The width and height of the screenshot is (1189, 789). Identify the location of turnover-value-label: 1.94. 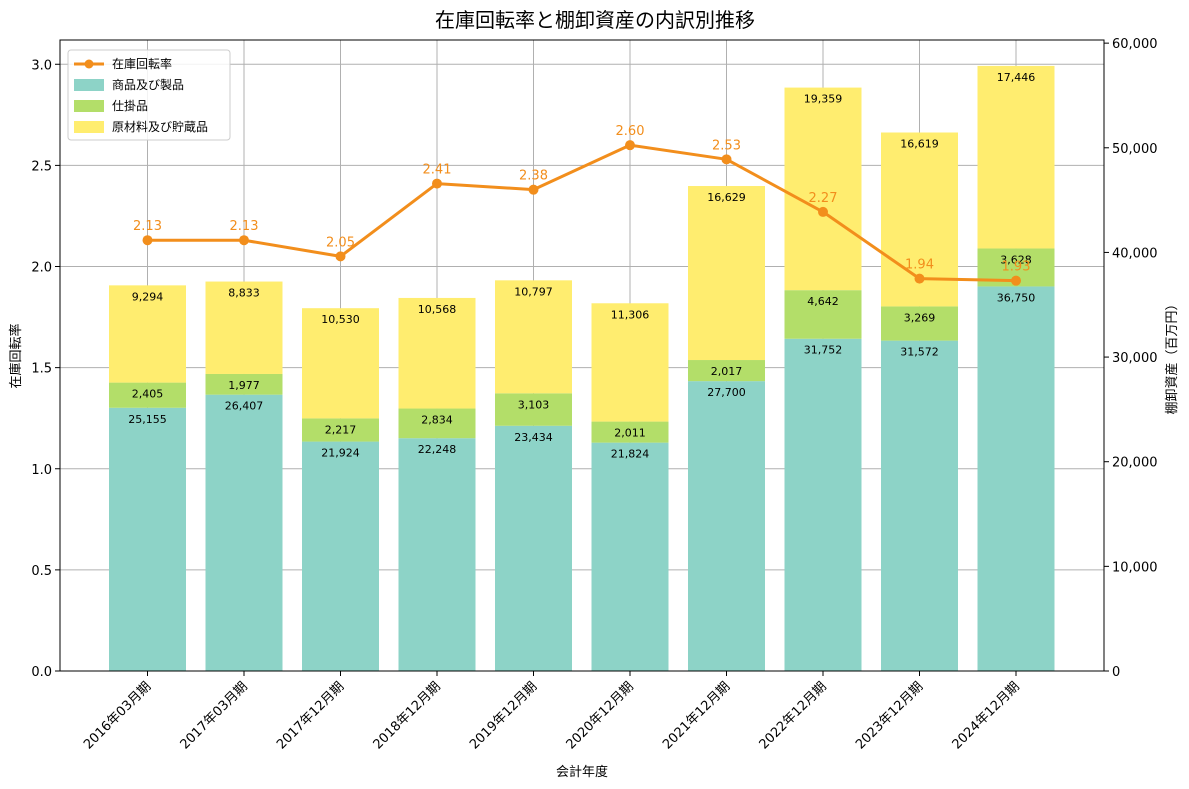
(919, 265).